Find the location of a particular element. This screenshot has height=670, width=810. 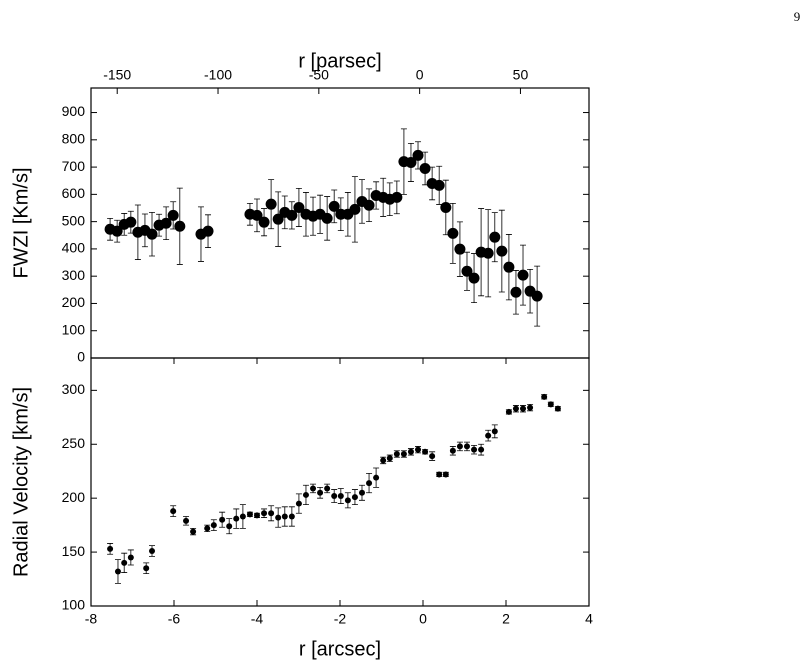

x-tick-label: 2 is located at coordinates (506, 619).